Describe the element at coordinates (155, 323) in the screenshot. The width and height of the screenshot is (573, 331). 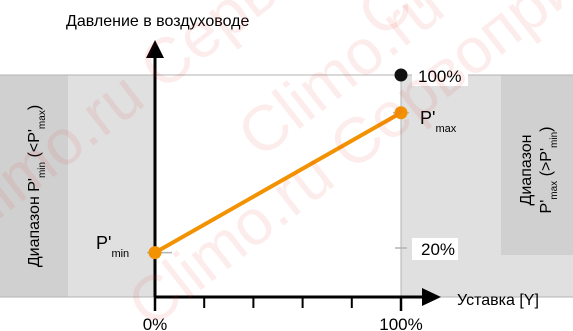
I see `x-tick-label-0: 0%` at that location.